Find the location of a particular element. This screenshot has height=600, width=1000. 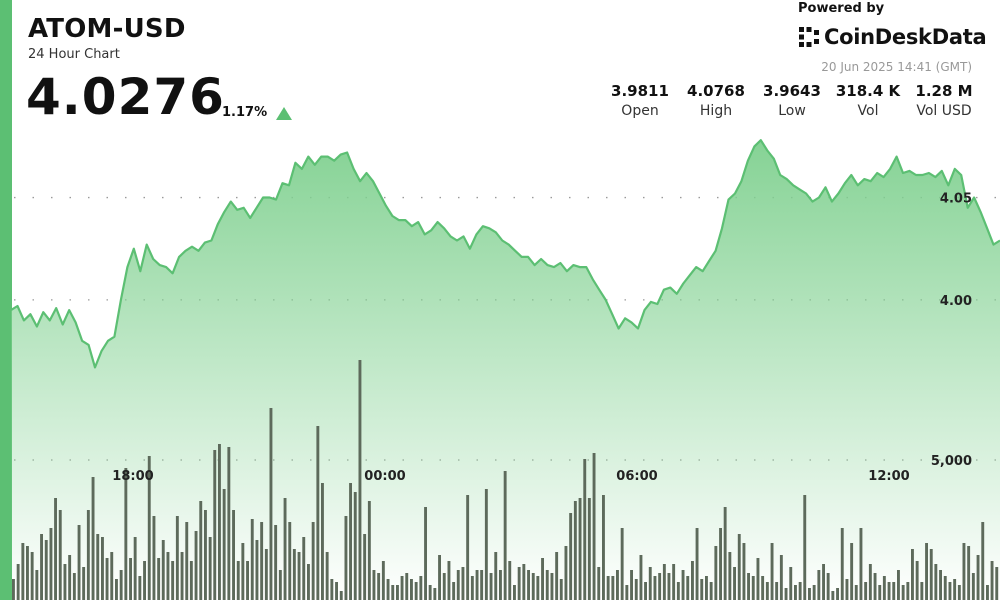

y-tick-label: 4.05 is located at coordinates (956, 199).